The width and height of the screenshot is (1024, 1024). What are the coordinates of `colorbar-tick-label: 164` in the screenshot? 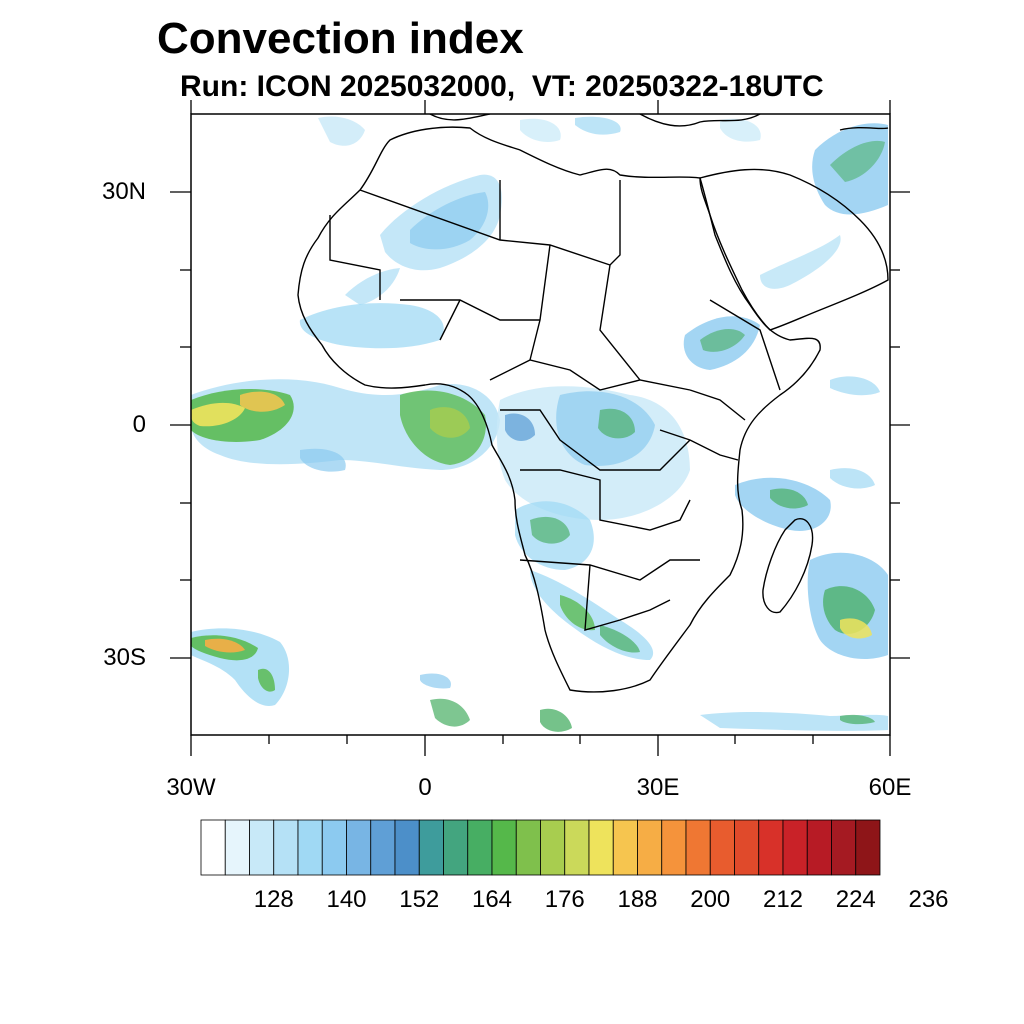 It's located at (492, 899).